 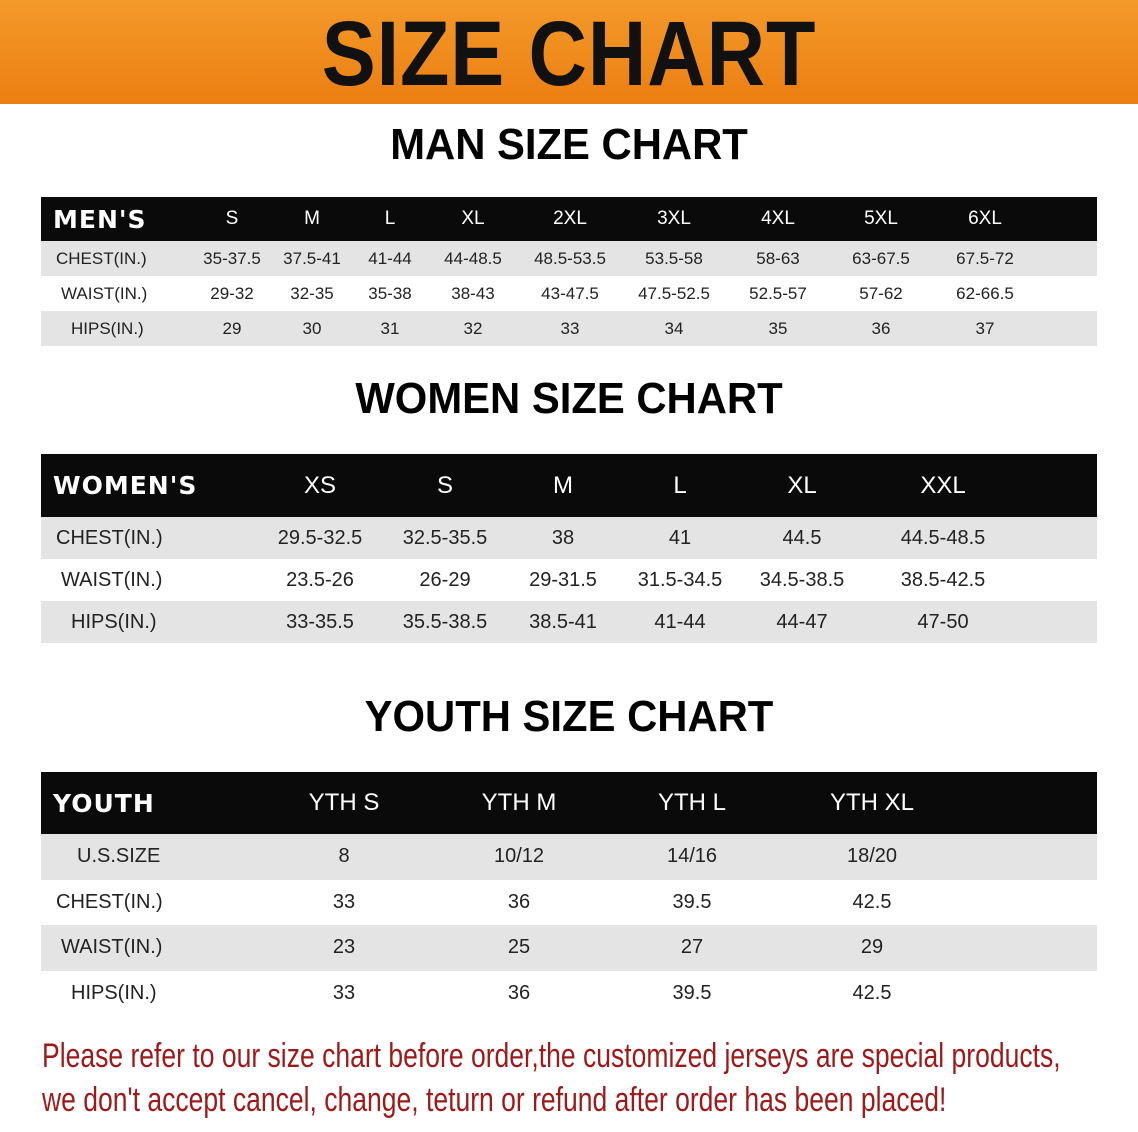 I want to click on table-cell: 34, so click(x=674, y=328).